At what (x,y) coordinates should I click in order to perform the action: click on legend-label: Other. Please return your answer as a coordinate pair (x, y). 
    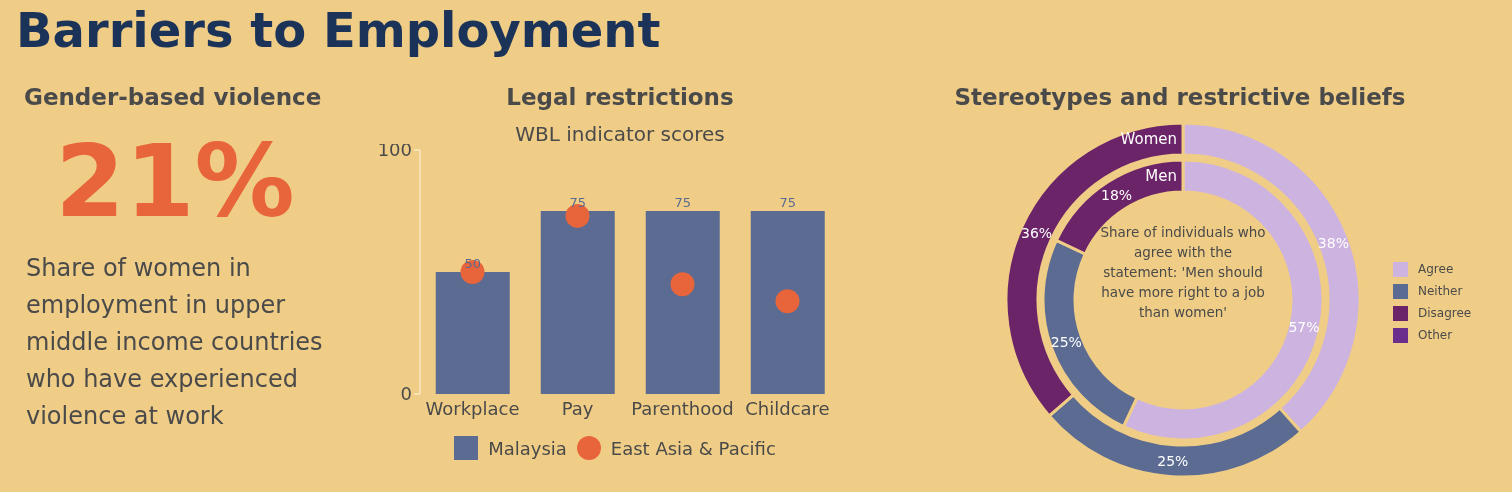
    Looking at the image, I should click on (1435, 335).